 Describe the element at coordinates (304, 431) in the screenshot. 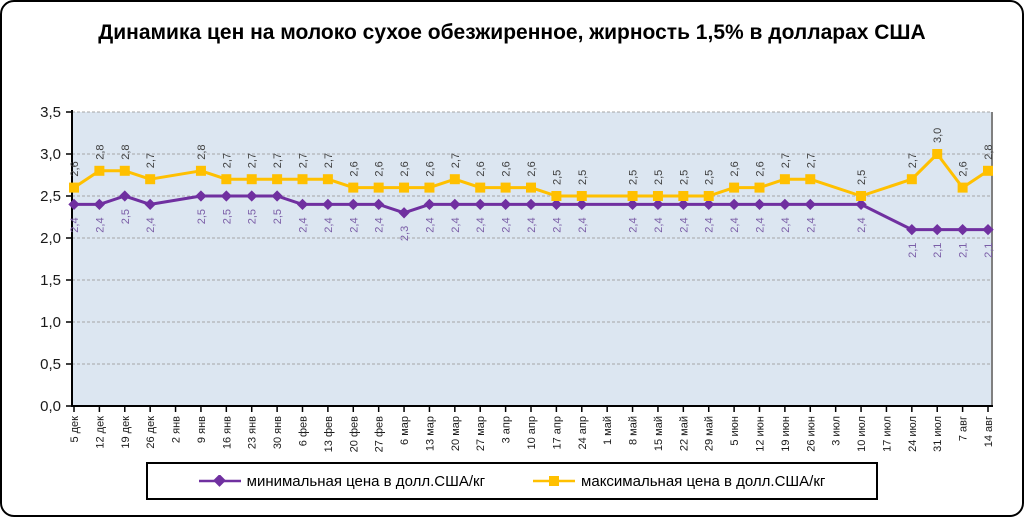

I see `svg-text: 6 фев` at that location.